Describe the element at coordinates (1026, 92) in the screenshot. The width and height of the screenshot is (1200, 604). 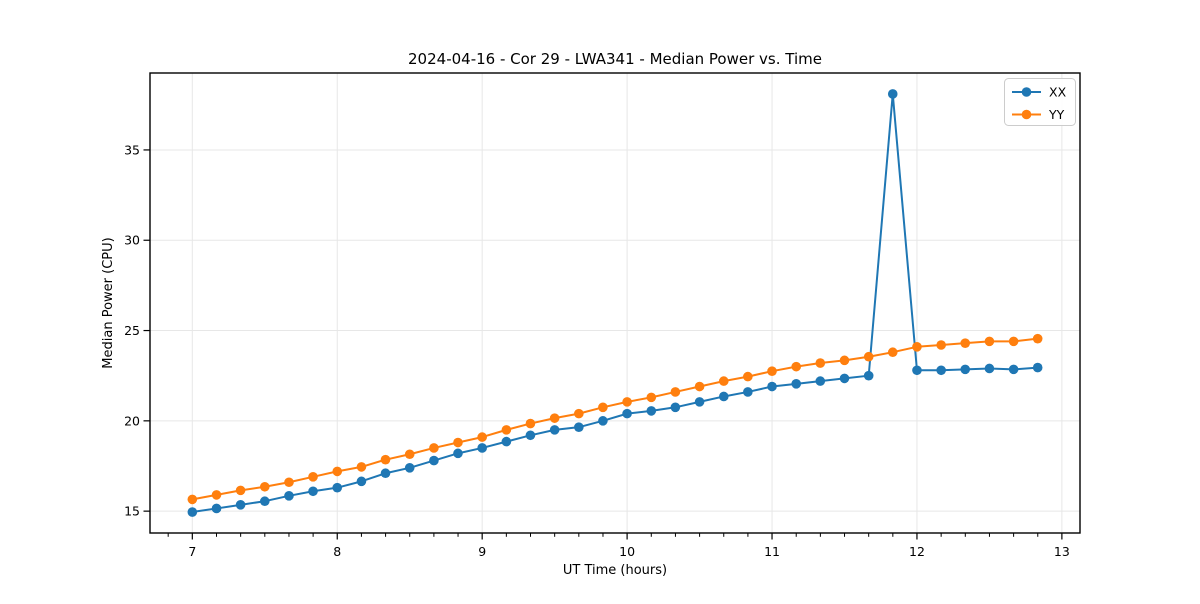
I see `legend-marker-xx` at that location.